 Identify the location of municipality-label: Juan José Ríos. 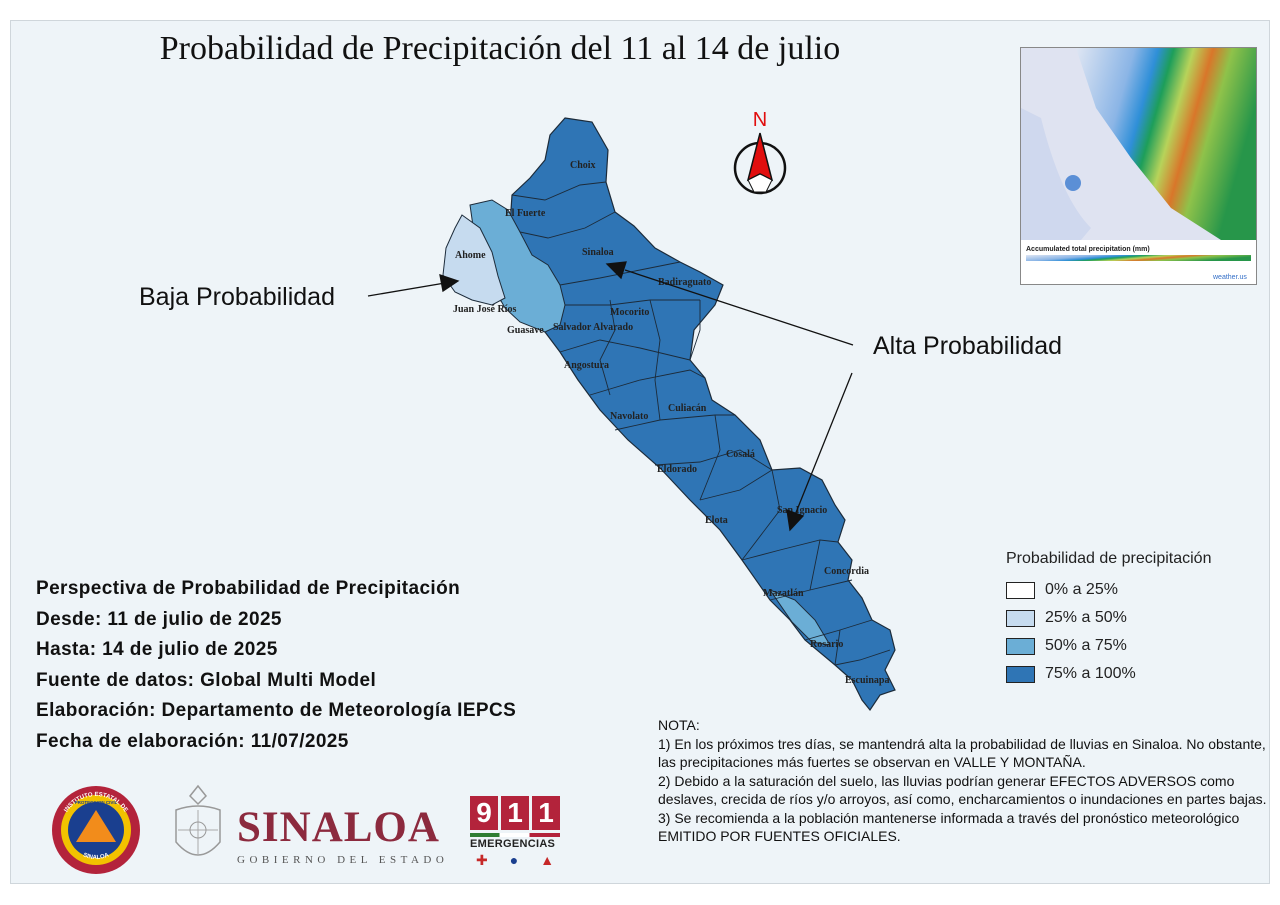
(484, 309).